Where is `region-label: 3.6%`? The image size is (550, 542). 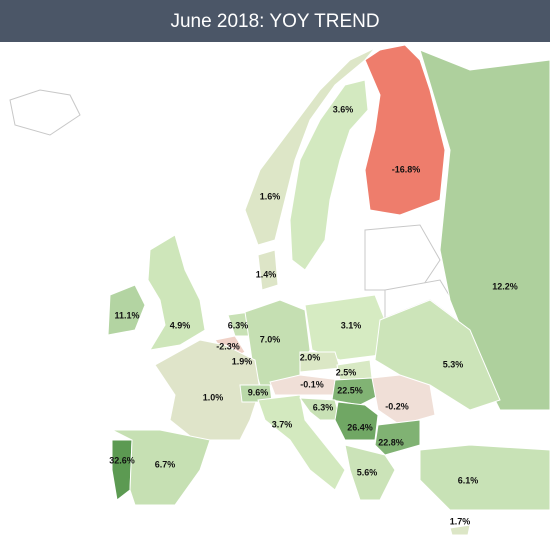 region-label: 3.6% is located at coordinates (343, 109).